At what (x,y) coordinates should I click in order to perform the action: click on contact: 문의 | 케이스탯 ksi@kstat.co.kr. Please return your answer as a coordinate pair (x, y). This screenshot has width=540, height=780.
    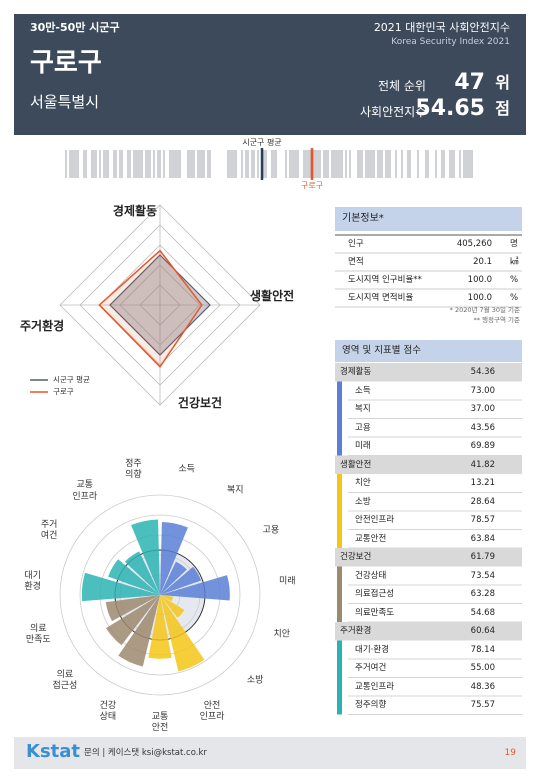
    Looking at the image, I should click on (145, 753).